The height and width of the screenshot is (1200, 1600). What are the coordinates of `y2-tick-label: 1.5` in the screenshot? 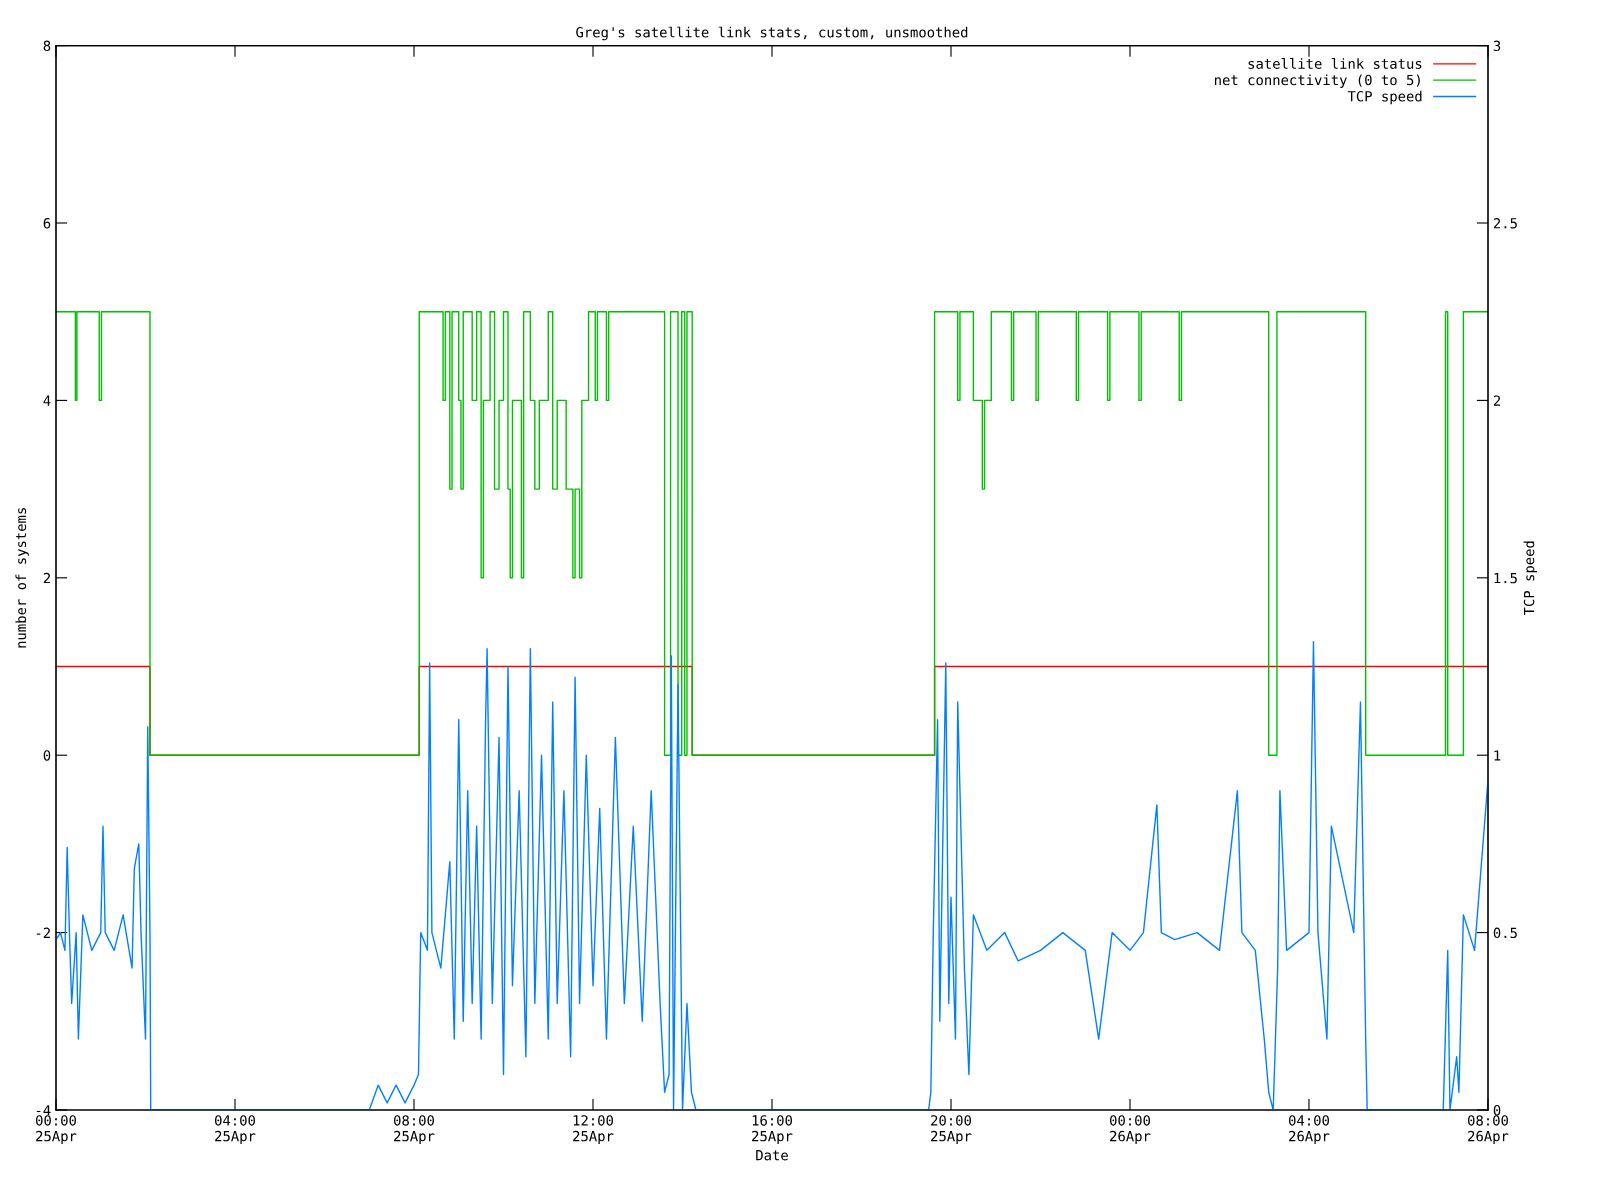 It's located at (1505, 578).